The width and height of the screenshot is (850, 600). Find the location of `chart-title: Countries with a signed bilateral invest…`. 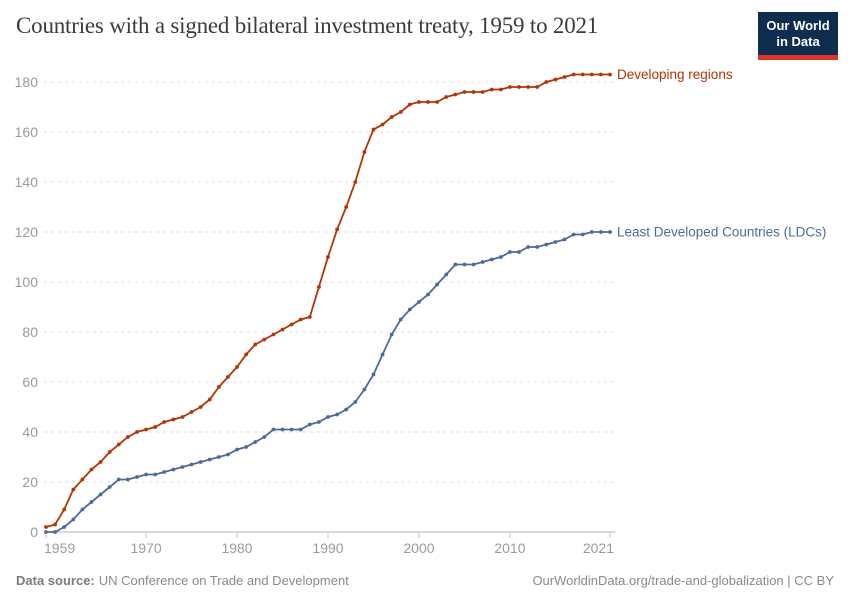

chart-title: Countries with a signed bilateral invest… is located at coordinates (307, 25).